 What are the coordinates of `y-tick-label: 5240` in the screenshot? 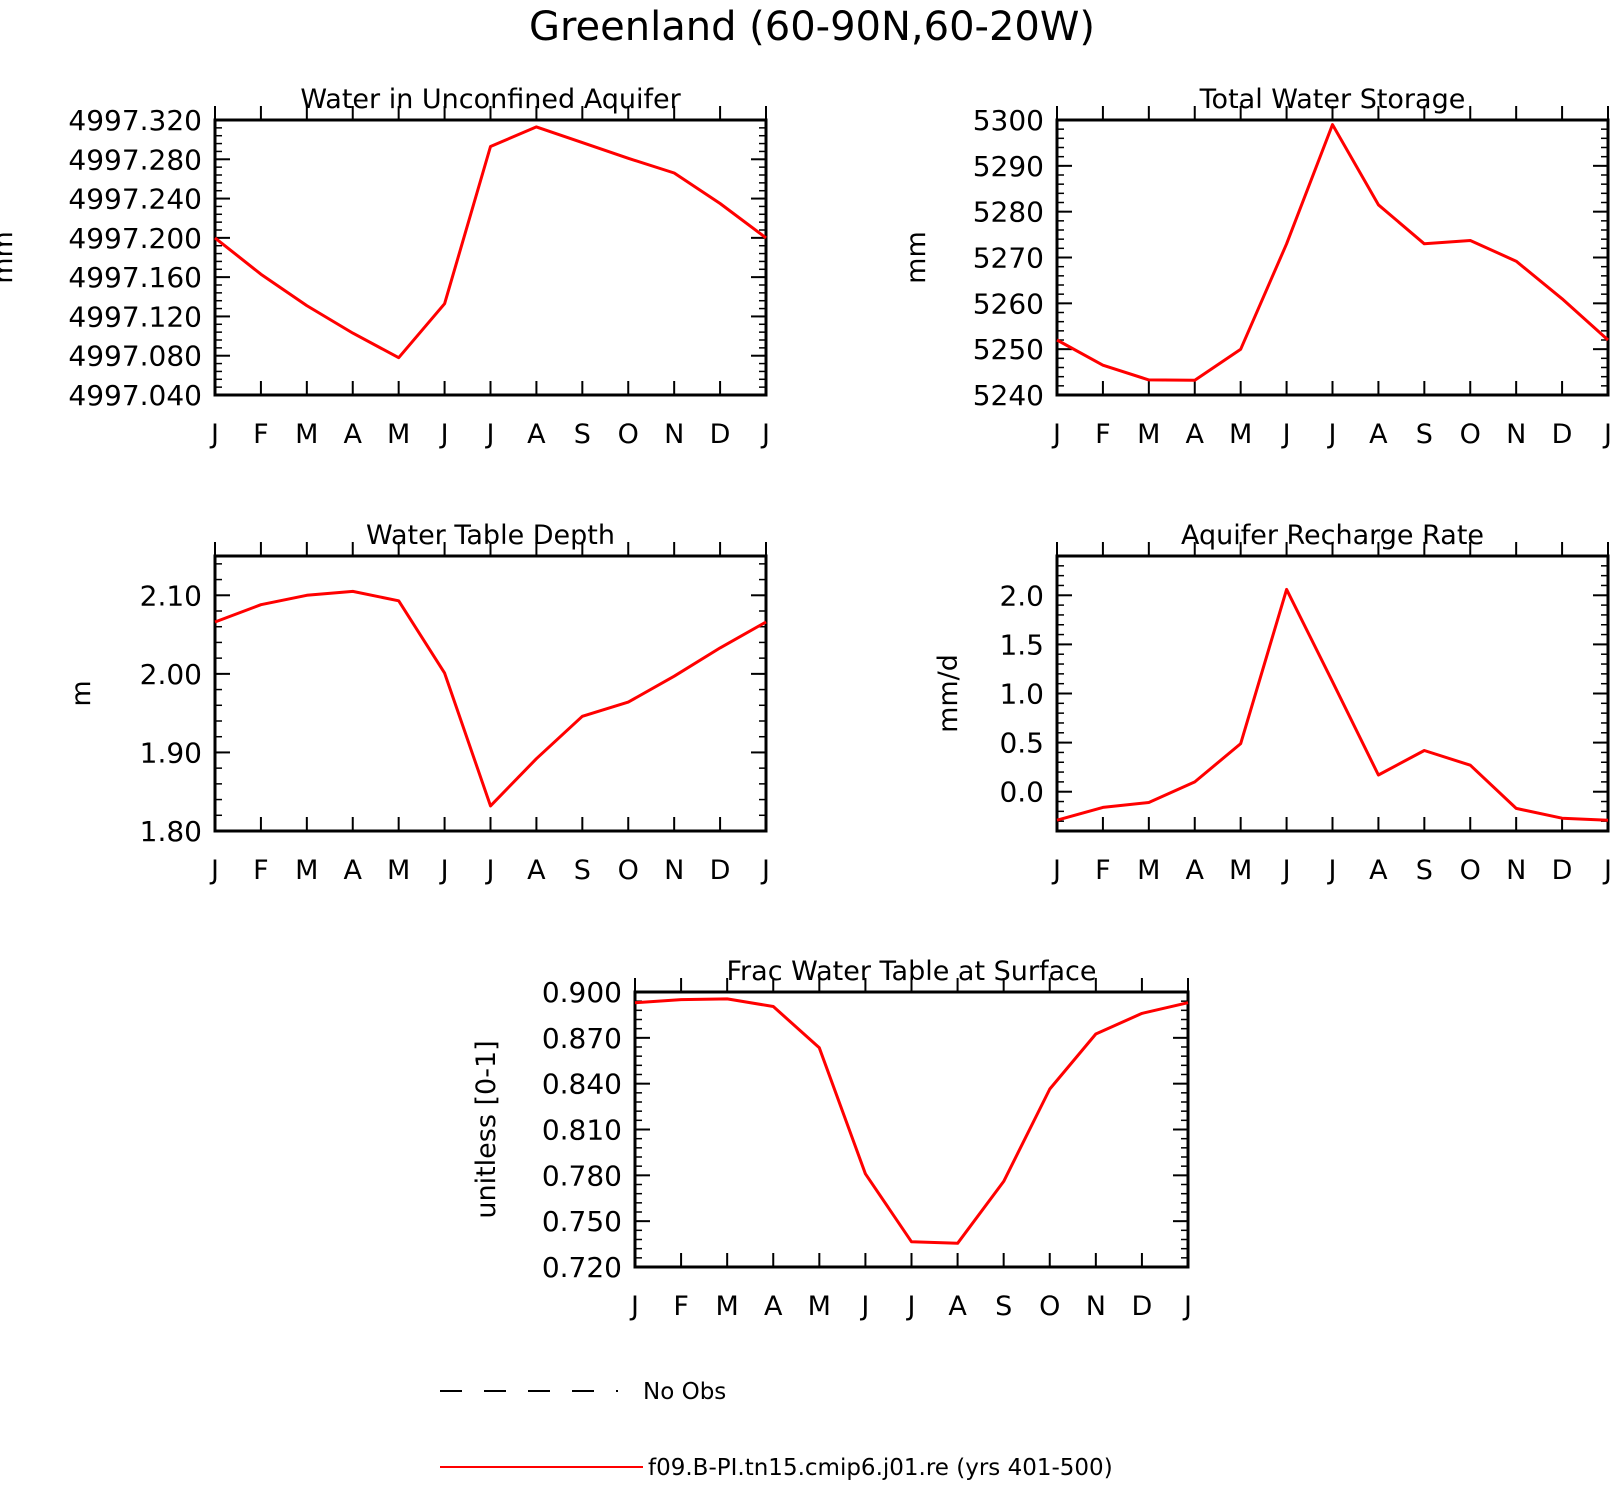 It's located at (1008, 395).